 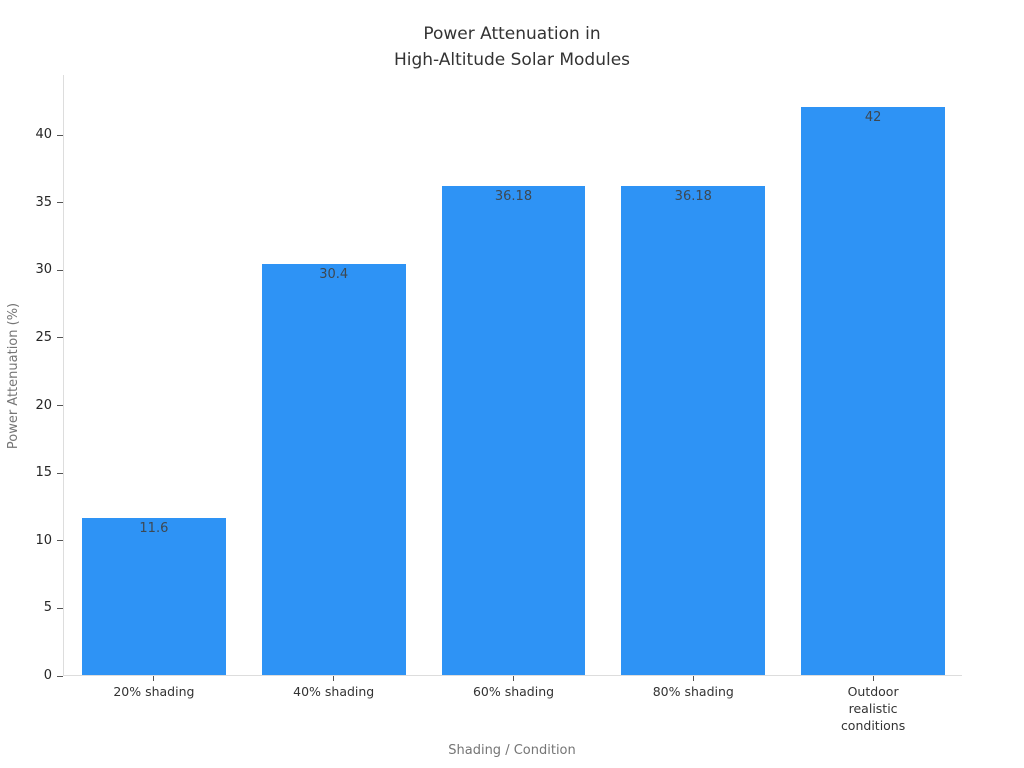 What do you see at coordinates (47, 675) in the screenshot?
I see `y-axis-tick-label: 0` at bounding box center [47, 675].